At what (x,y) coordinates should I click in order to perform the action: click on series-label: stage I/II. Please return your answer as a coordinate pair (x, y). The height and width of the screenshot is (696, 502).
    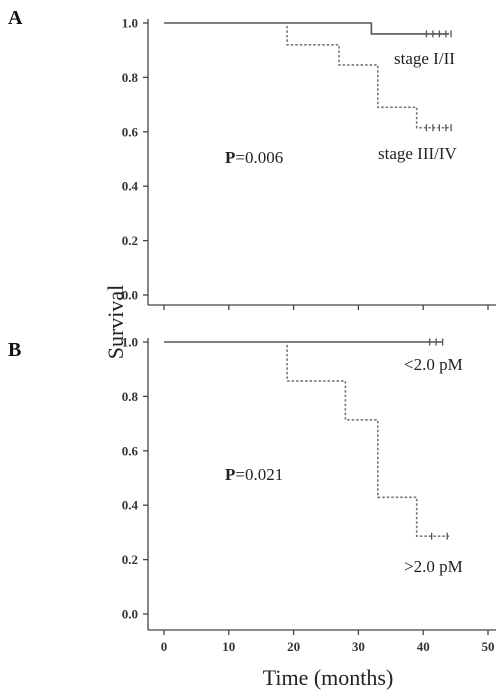
    Looking at the image, I should click on (424, 58).